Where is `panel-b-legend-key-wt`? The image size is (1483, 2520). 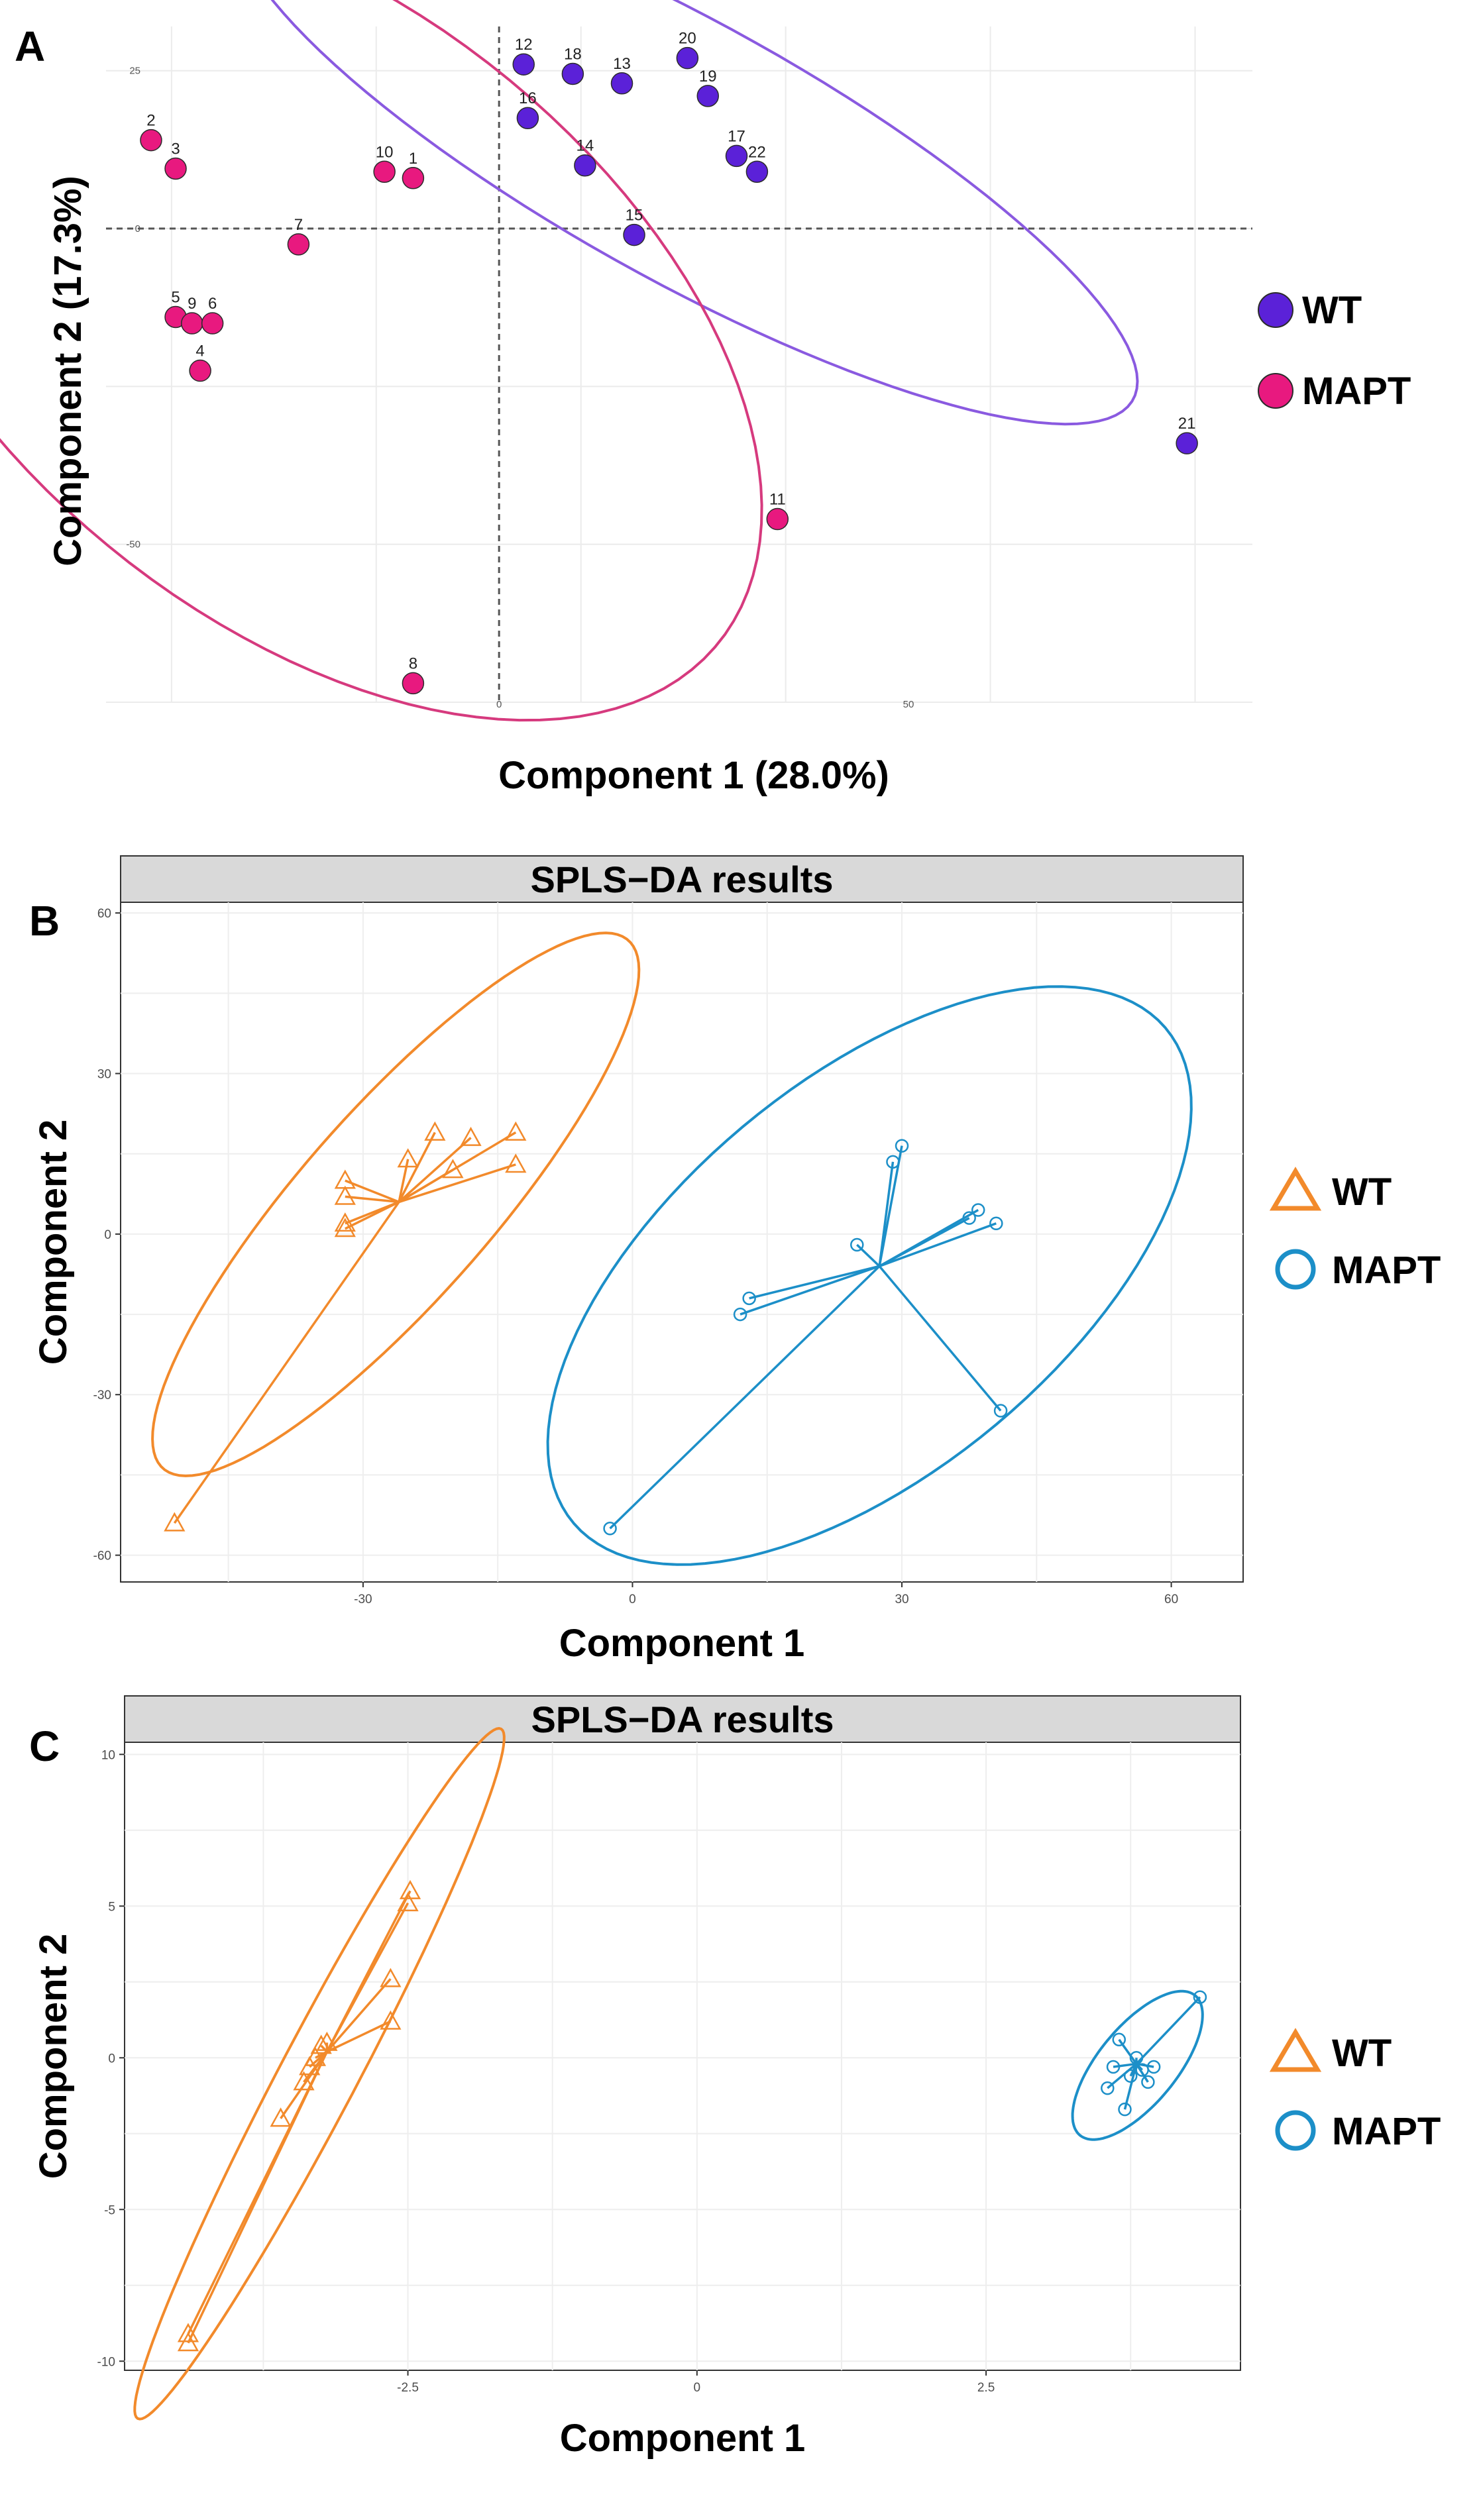 panel-b-legend-key-wt is located at coordinates (1295, 1189).